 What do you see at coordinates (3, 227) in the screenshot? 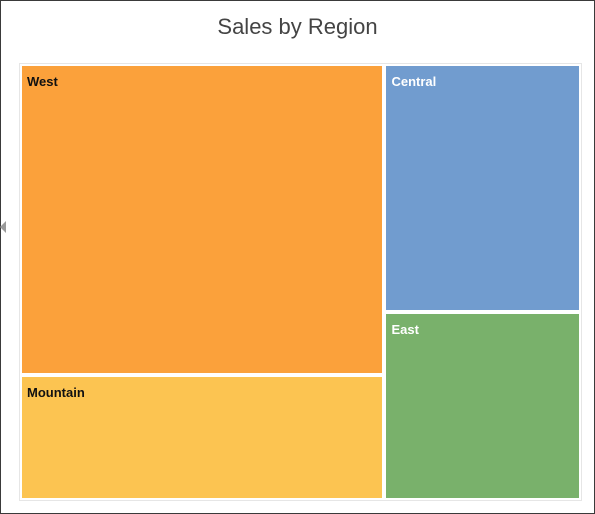
I see `collapse-arrow-icon` at bounding box center [3, 227].